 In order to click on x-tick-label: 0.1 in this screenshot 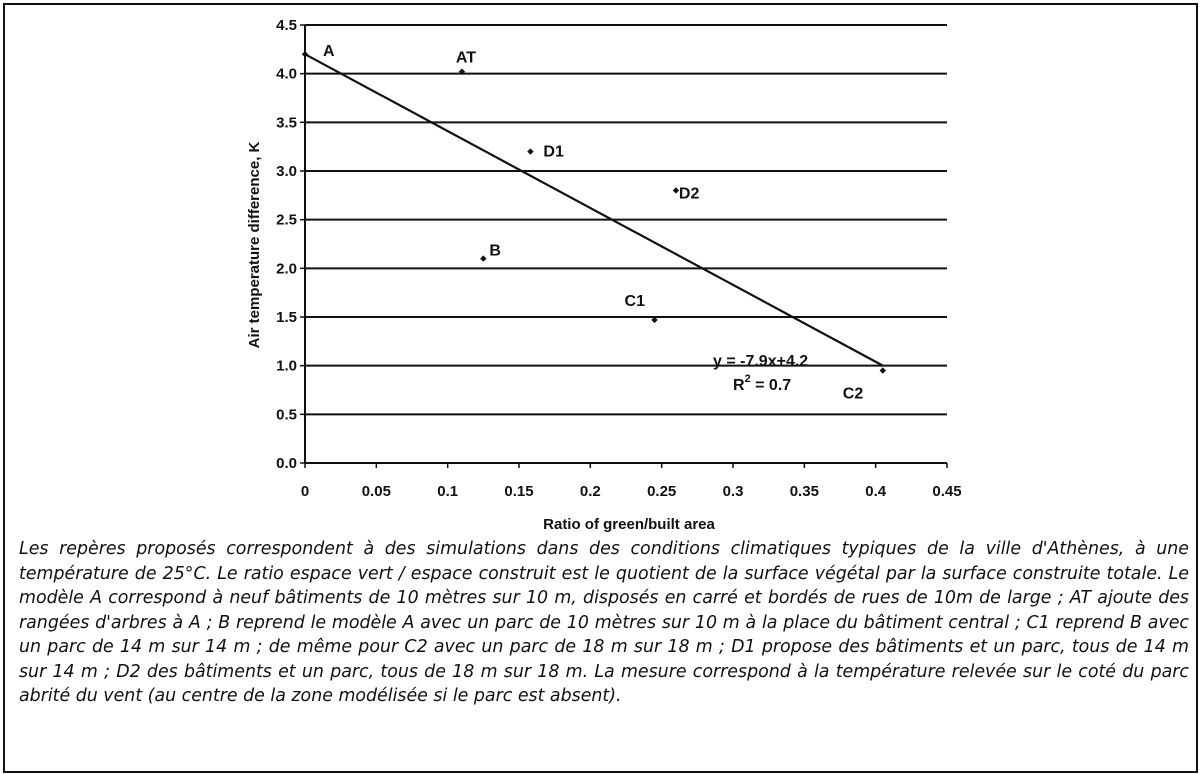, I will do `click(447, 491)`.